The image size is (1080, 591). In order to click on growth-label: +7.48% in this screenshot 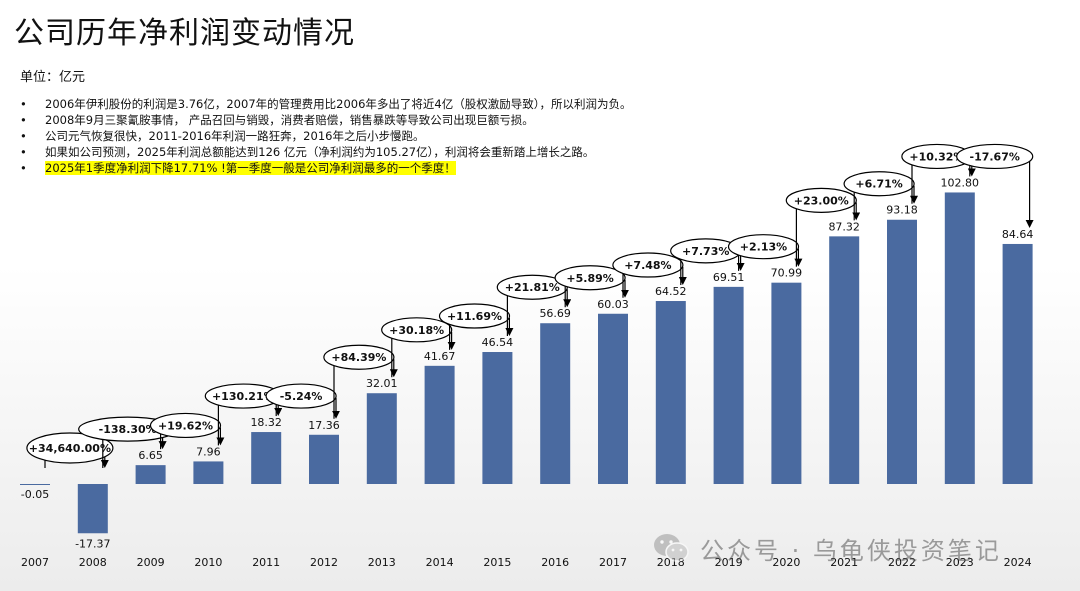, I will do `click(647, 265)`.